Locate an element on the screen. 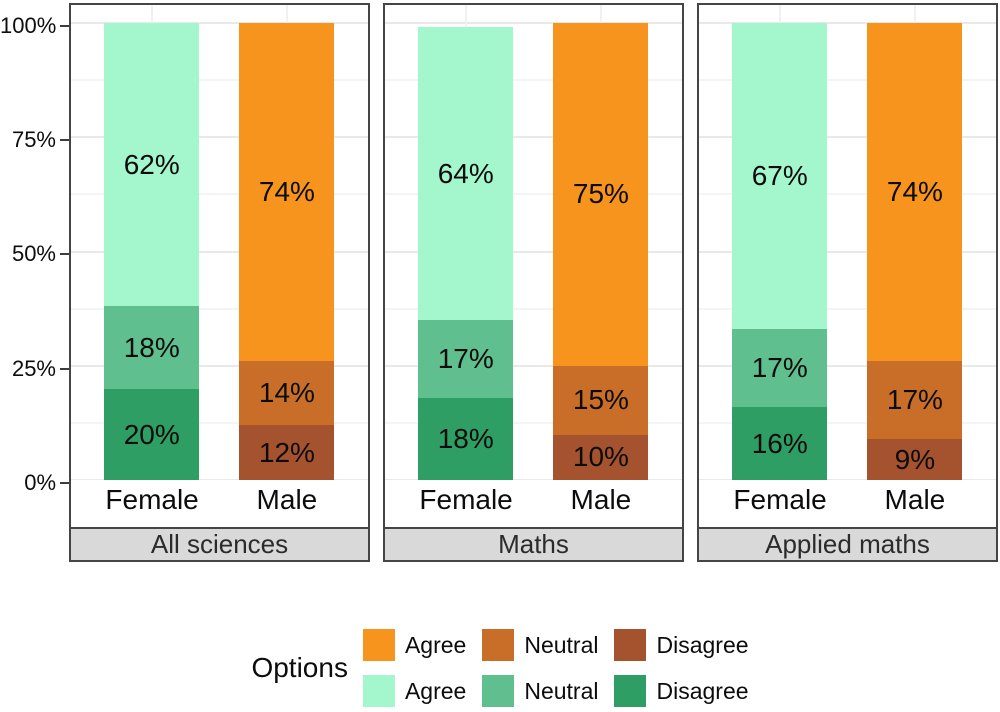 The image size is (1000, 712). legend-item-disagree-row1: Disagree is located at coordinates (681, 645).